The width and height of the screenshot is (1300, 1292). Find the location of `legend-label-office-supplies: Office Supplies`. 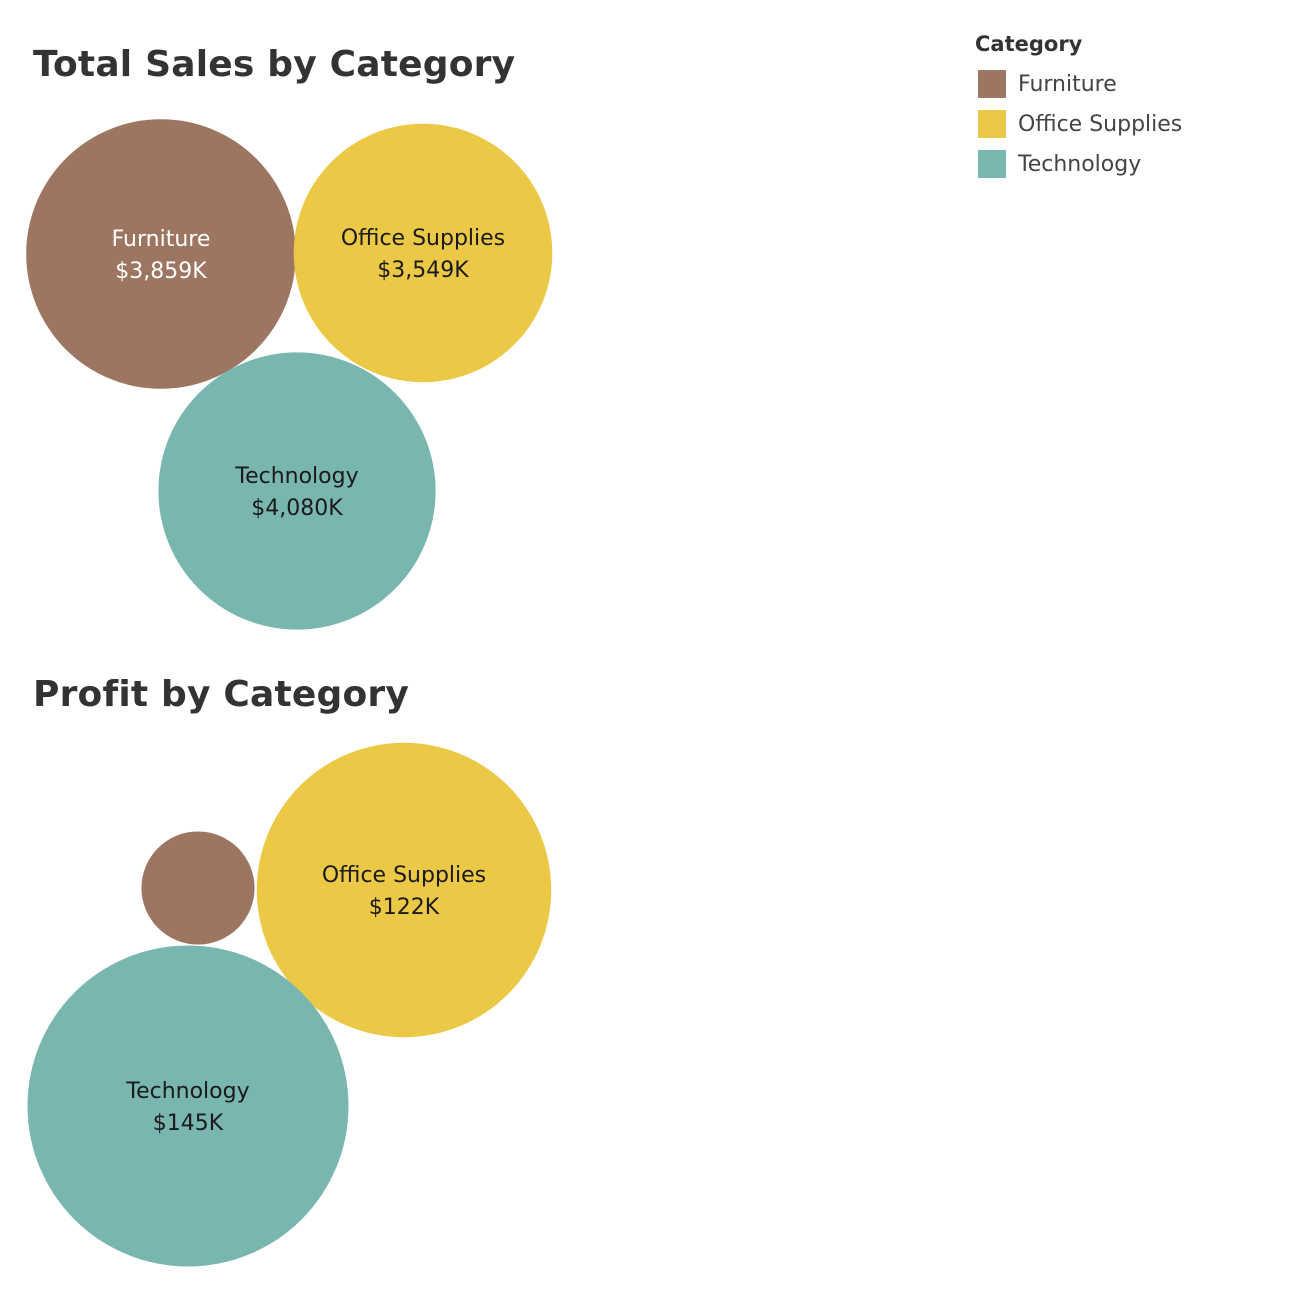

legend-label-office-supplies: Office Supplies is located at coordinates (1100, 124).